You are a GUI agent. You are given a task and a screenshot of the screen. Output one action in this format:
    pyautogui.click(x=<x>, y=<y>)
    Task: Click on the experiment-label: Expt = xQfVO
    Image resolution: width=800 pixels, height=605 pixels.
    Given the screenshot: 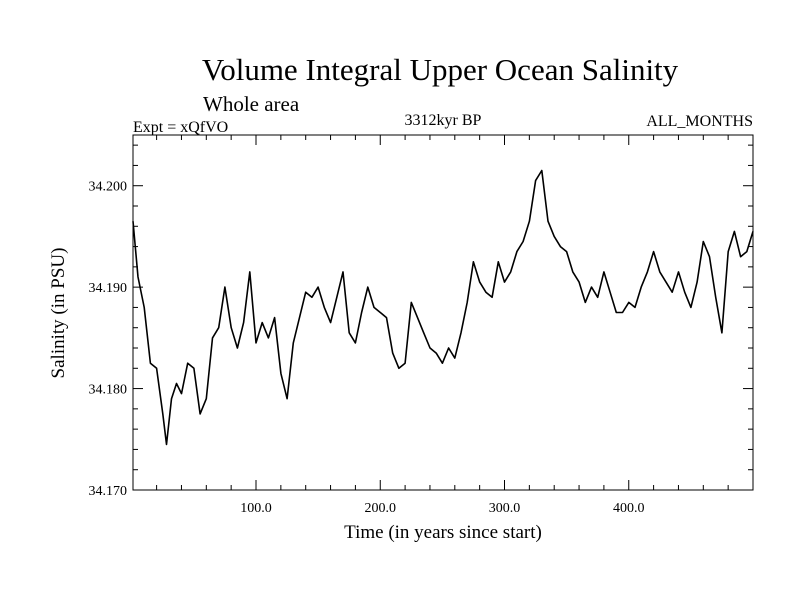 What is the action you would take?
    pyautogui.click(x=180, y=127)
    